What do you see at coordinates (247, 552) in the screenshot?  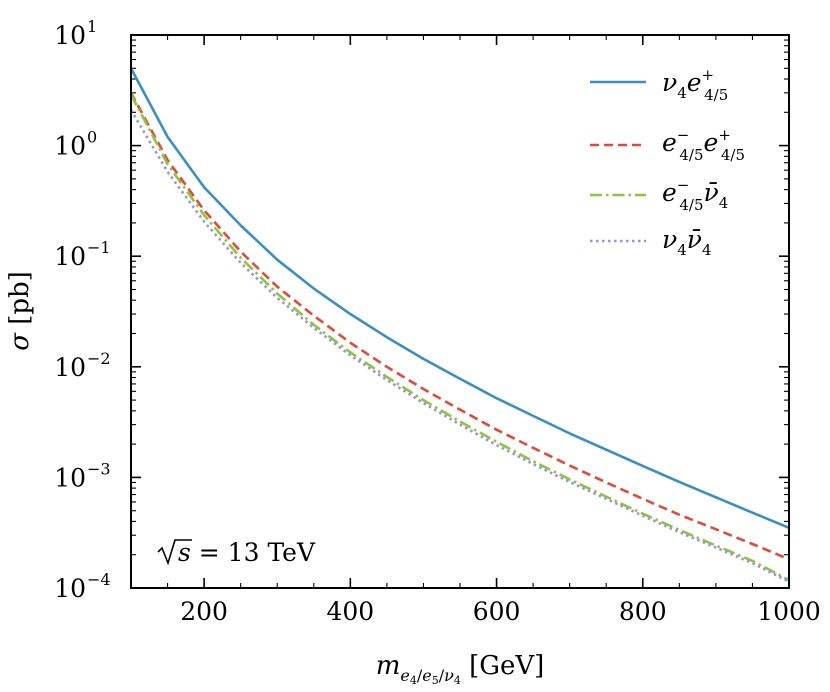 I see `annotation-text: s = 13 TeV` at bounding box center [247, 552].